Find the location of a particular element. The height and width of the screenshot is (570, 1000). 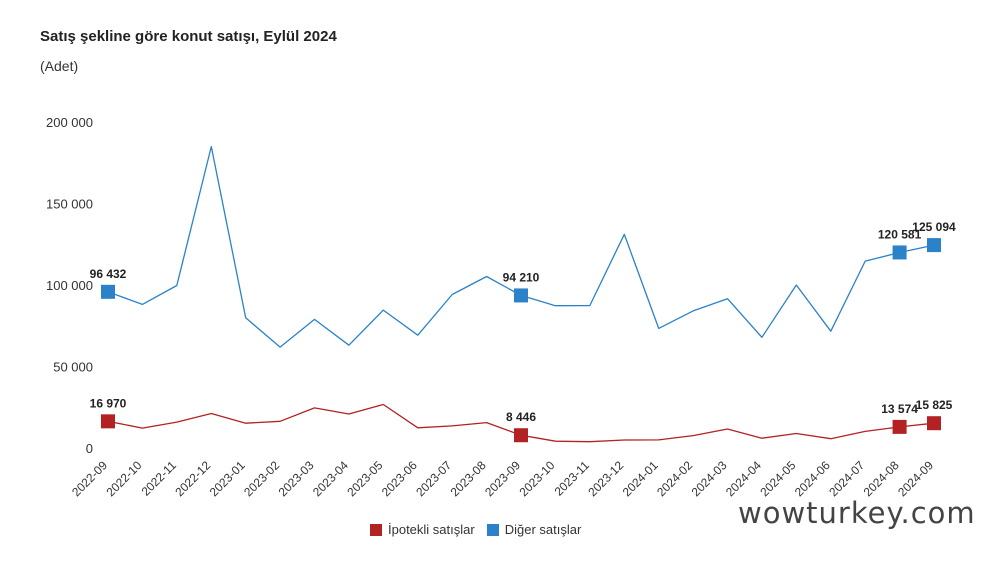

y-tick-label: 50 000 is located at coordinates (73, 367).